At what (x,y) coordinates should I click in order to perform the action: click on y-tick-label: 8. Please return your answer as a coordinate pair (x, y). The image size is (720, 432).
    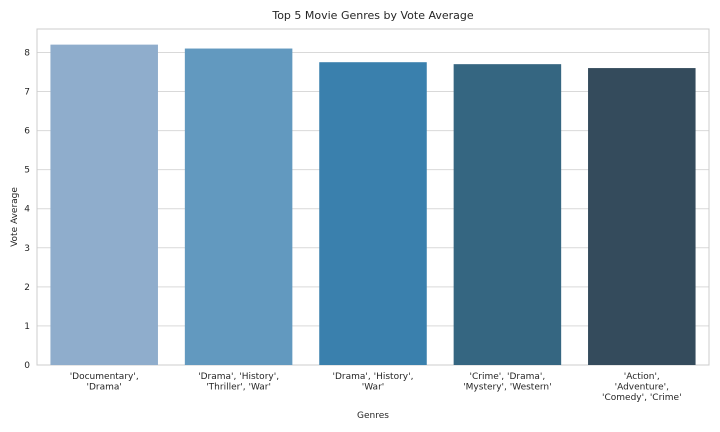
    Looking at the image, I should click on (27, 53).